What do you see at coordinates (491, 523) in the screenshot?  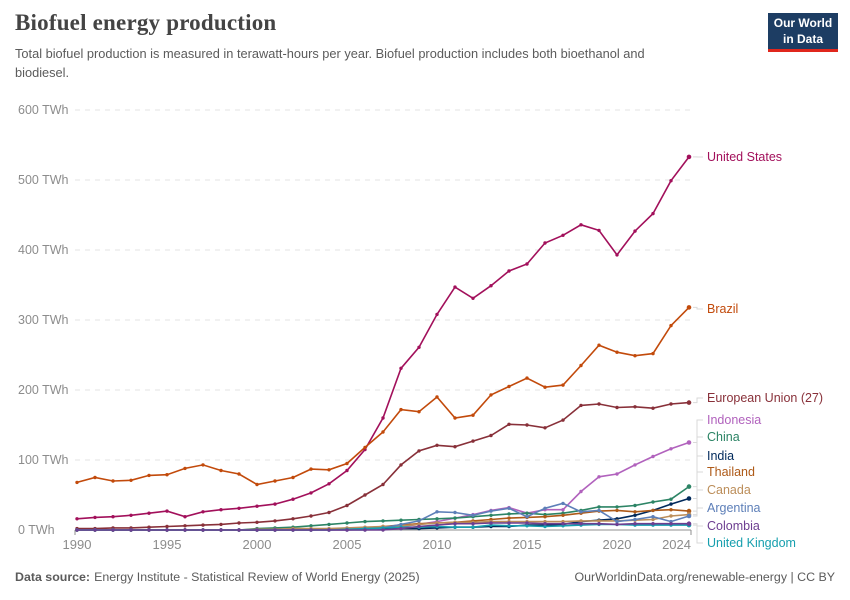 I see `series-point-colombia-2013` at bounding box center [491, 523].